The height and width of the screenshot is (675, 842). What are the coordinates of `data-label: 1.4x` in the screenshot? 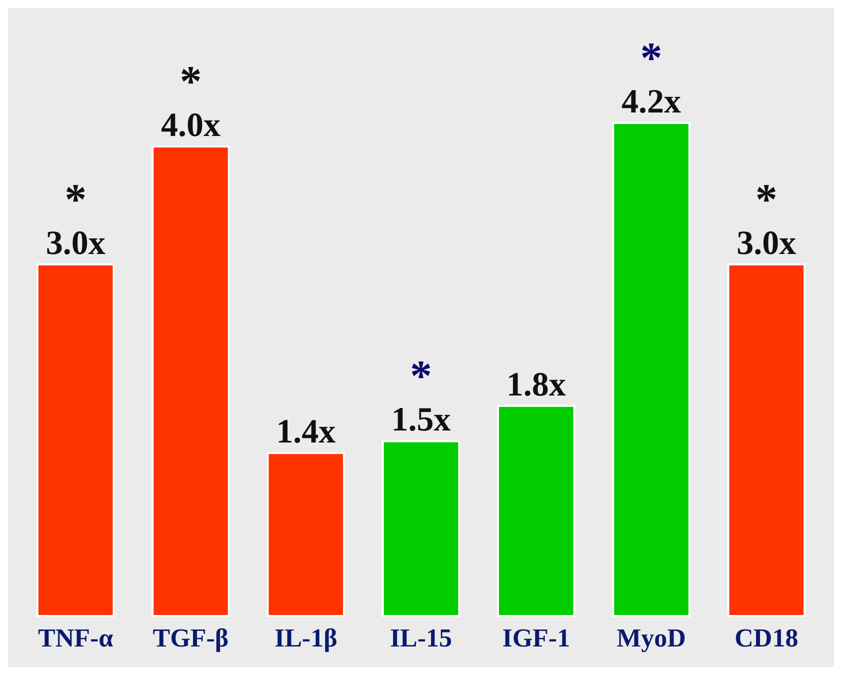 It's located at (306, 431).